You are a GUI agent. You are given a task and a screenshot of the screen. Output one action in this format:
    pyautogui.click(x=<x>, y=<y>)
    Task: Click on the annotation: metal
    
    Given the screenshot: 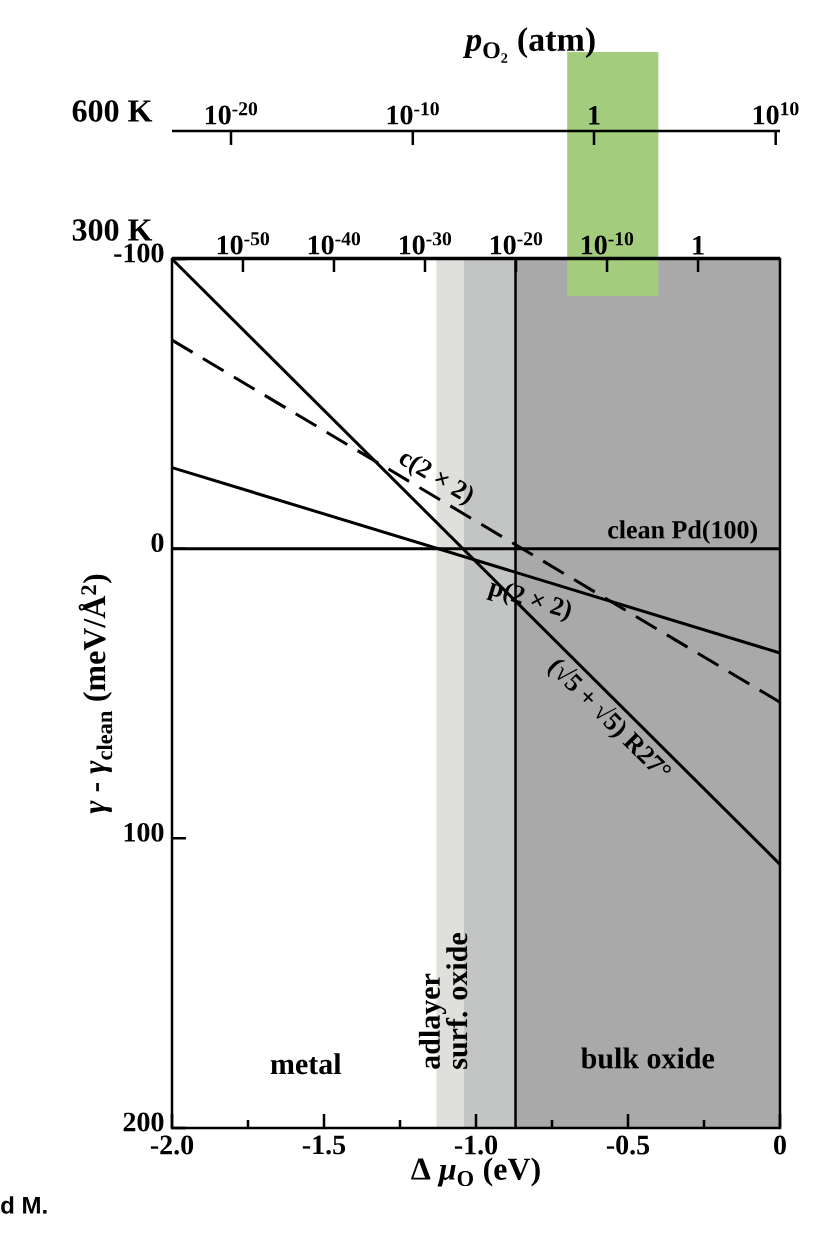 What is the action you would take?
    pyautogui.click(x=306, y=1064)
    